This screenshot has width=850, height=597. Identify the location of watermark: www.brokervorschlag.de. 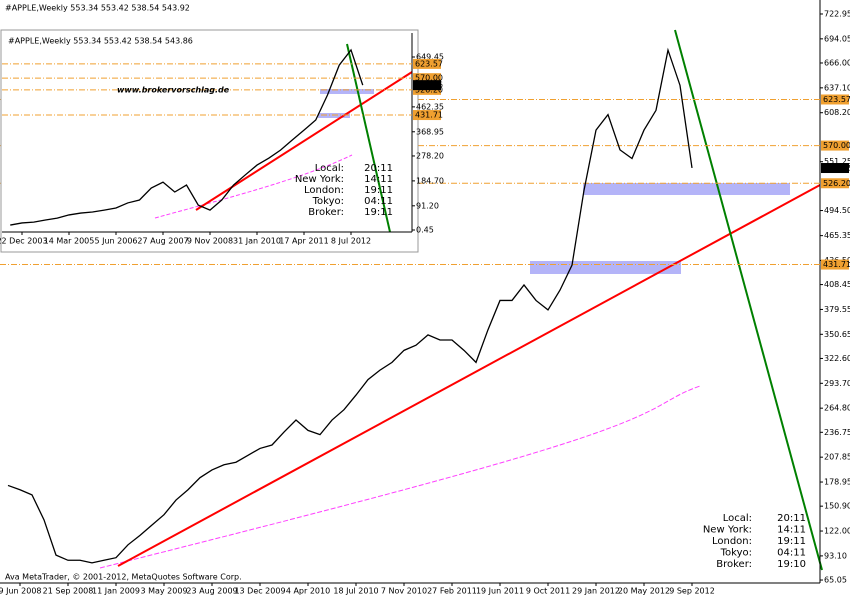
(173, 90).